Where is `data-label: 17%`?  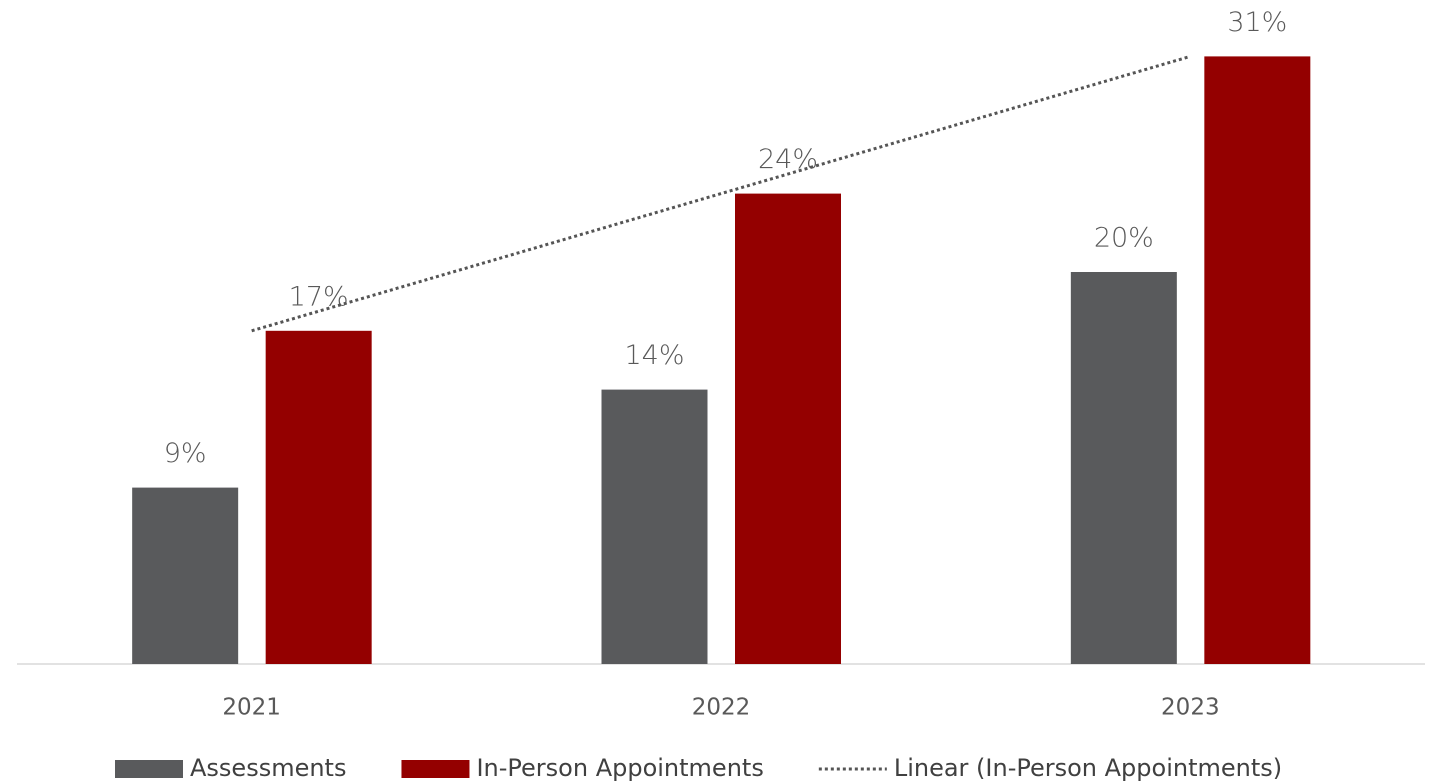 data-label: 17% is located at coordinates (319, 296).